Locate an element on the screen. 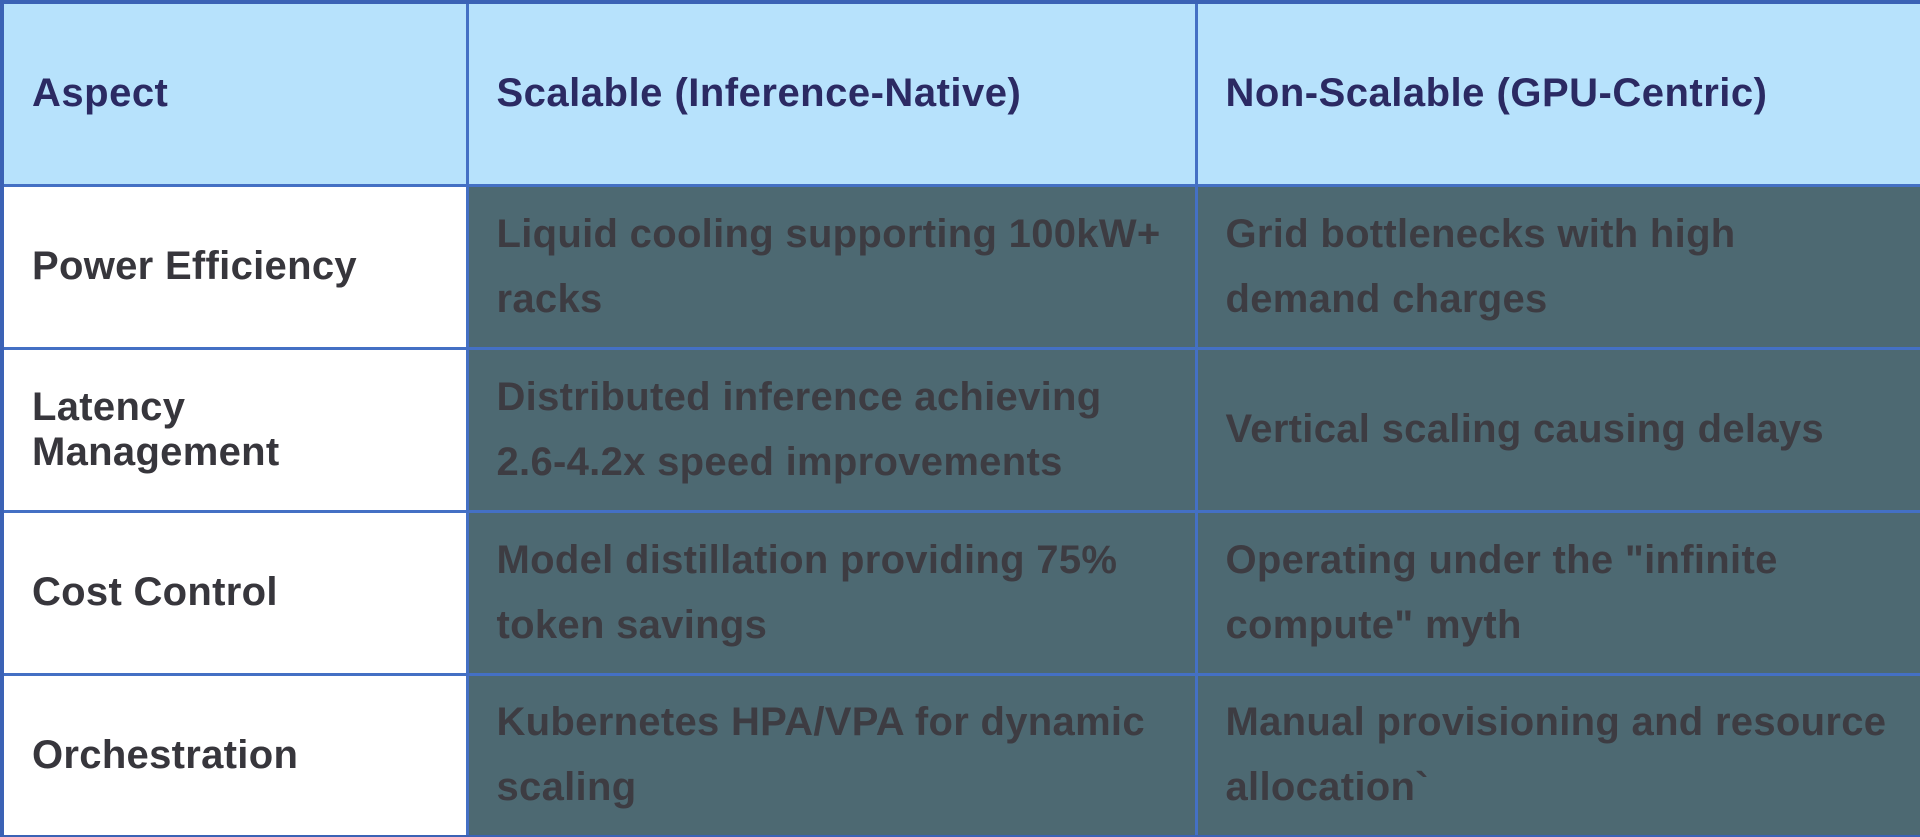  column-header-non-scalable: Non-Scalable (GPU-Centric) is located at coordinates (1557, 93).